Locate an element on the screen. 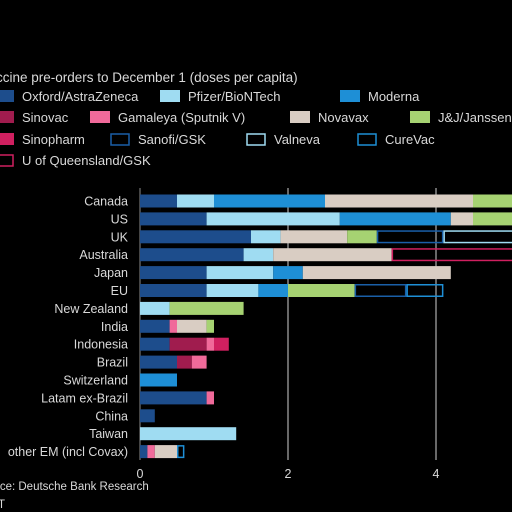  category-label: Canada is located at coordinates (106, 202).